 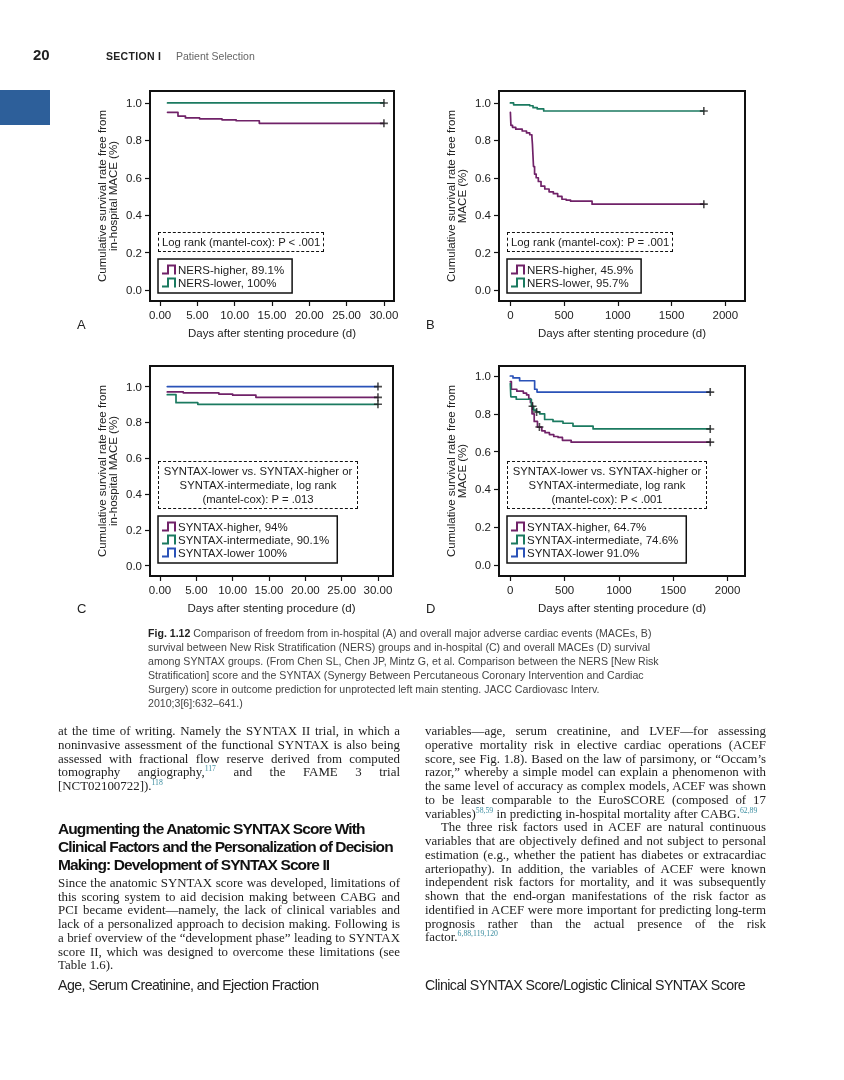 What do you see at coordinates (254, 539) in the screenshot?
I see `legend-label: SYNTAX-intermediate, 90.1%` at bounding box center [254, 539].